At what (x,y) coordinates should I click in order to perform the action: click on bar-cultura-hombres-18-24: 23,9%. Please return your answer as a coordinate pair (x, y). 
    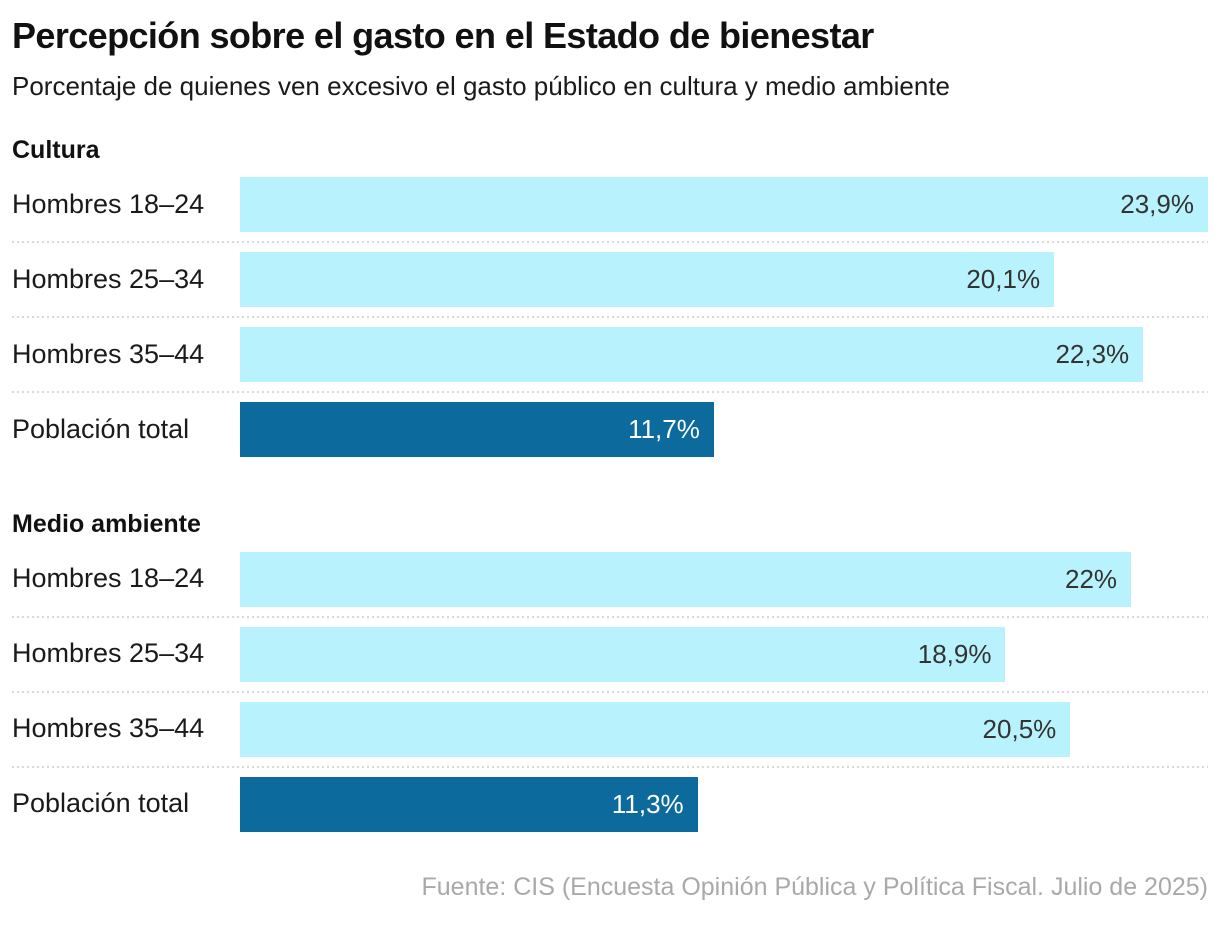
    Looking at the image, I should click on (724, 204).